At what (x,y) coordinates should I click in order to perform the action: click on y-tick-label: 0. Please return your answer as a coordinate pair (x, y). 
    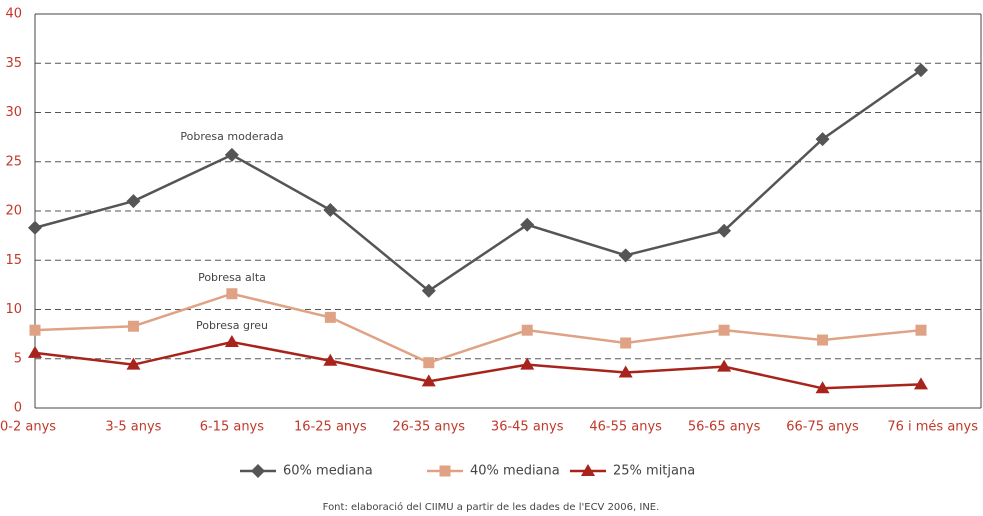
    Looking at the image, I should click on (18, 408).